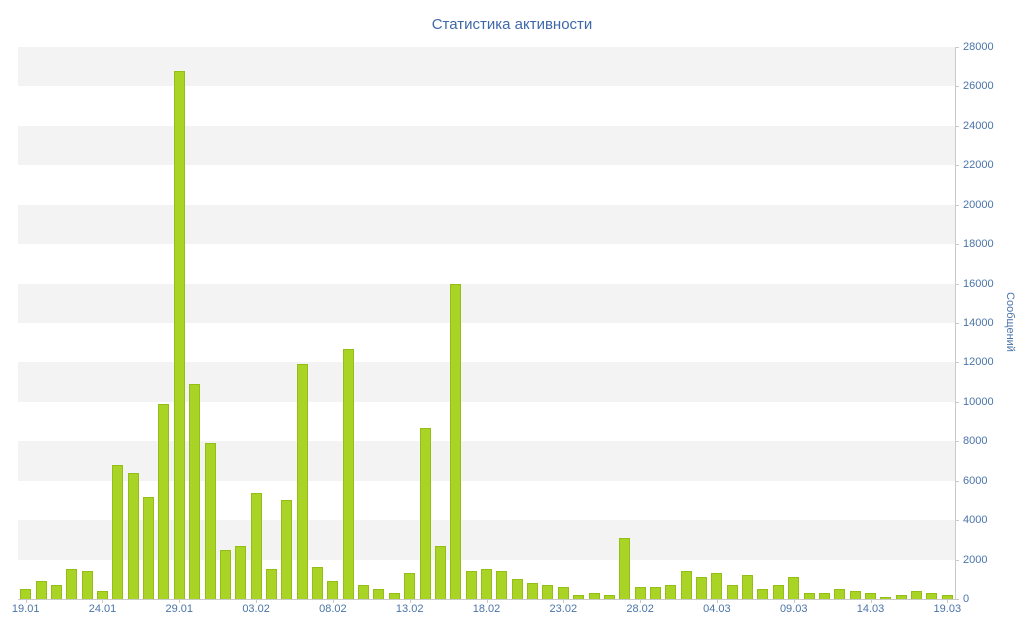 This screenshot has height=640, width=1024. I want to click on bar-24.02, so click(579, 597).